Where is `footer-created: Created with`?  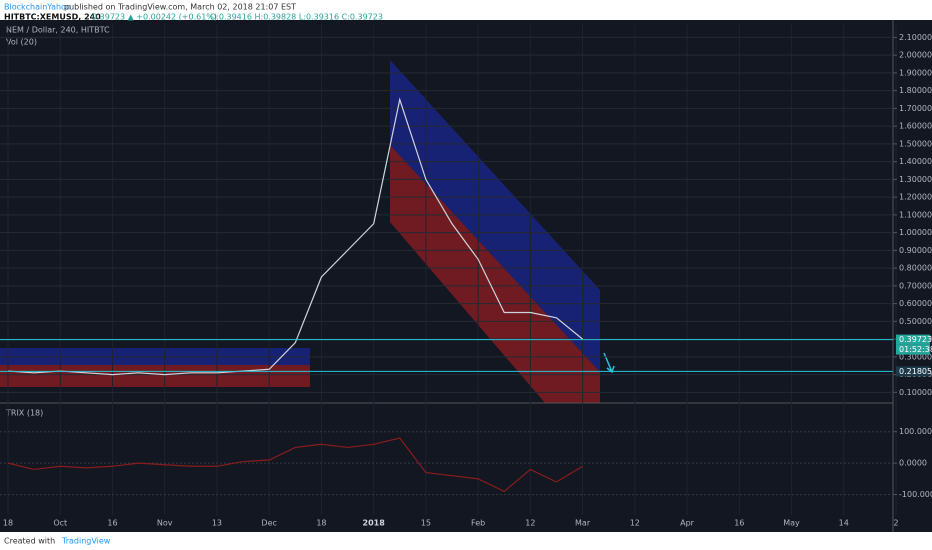
footer-created: Created with is located at coordinates (29, 541).